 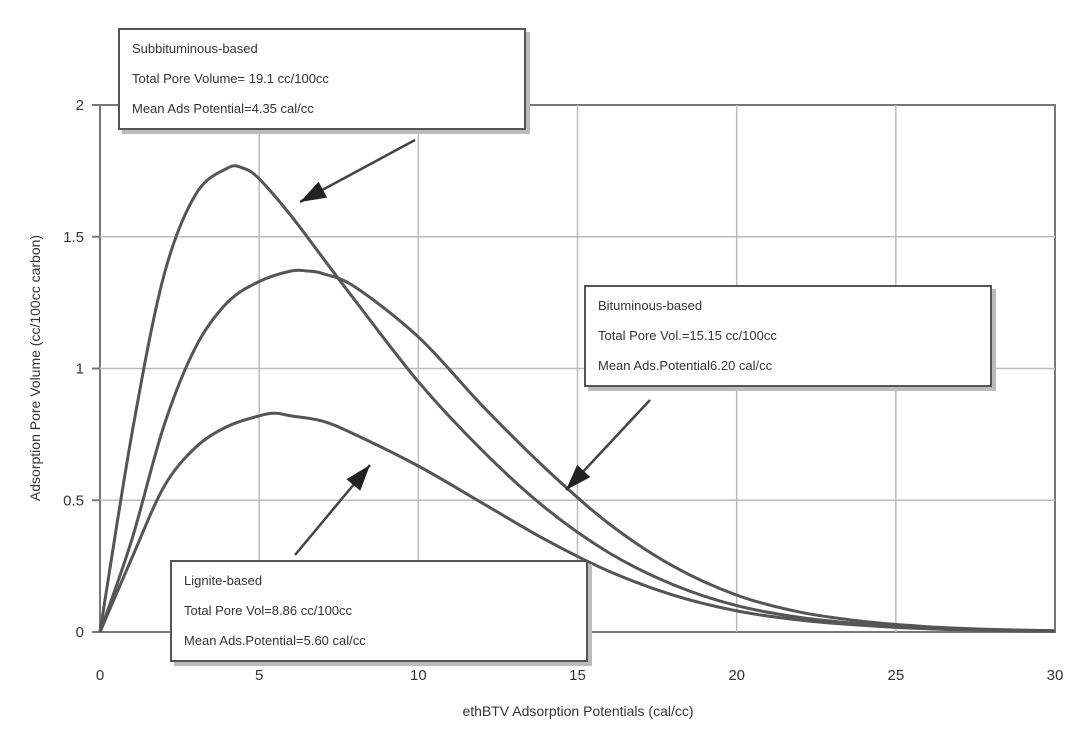 What do you see at coordinates (73, 237) in the screenshot?
I see `y-tick-label: 1.5` at bounding box center [73, 237].